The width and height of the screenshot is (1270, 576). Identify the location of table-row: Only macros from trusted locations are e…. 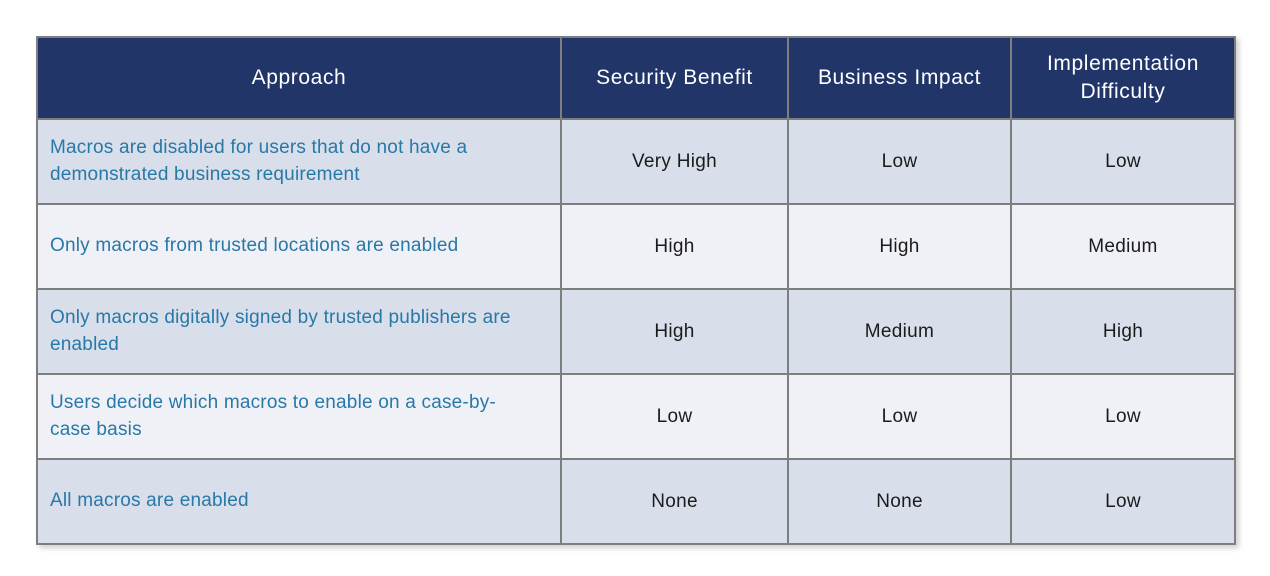
(636, 246).